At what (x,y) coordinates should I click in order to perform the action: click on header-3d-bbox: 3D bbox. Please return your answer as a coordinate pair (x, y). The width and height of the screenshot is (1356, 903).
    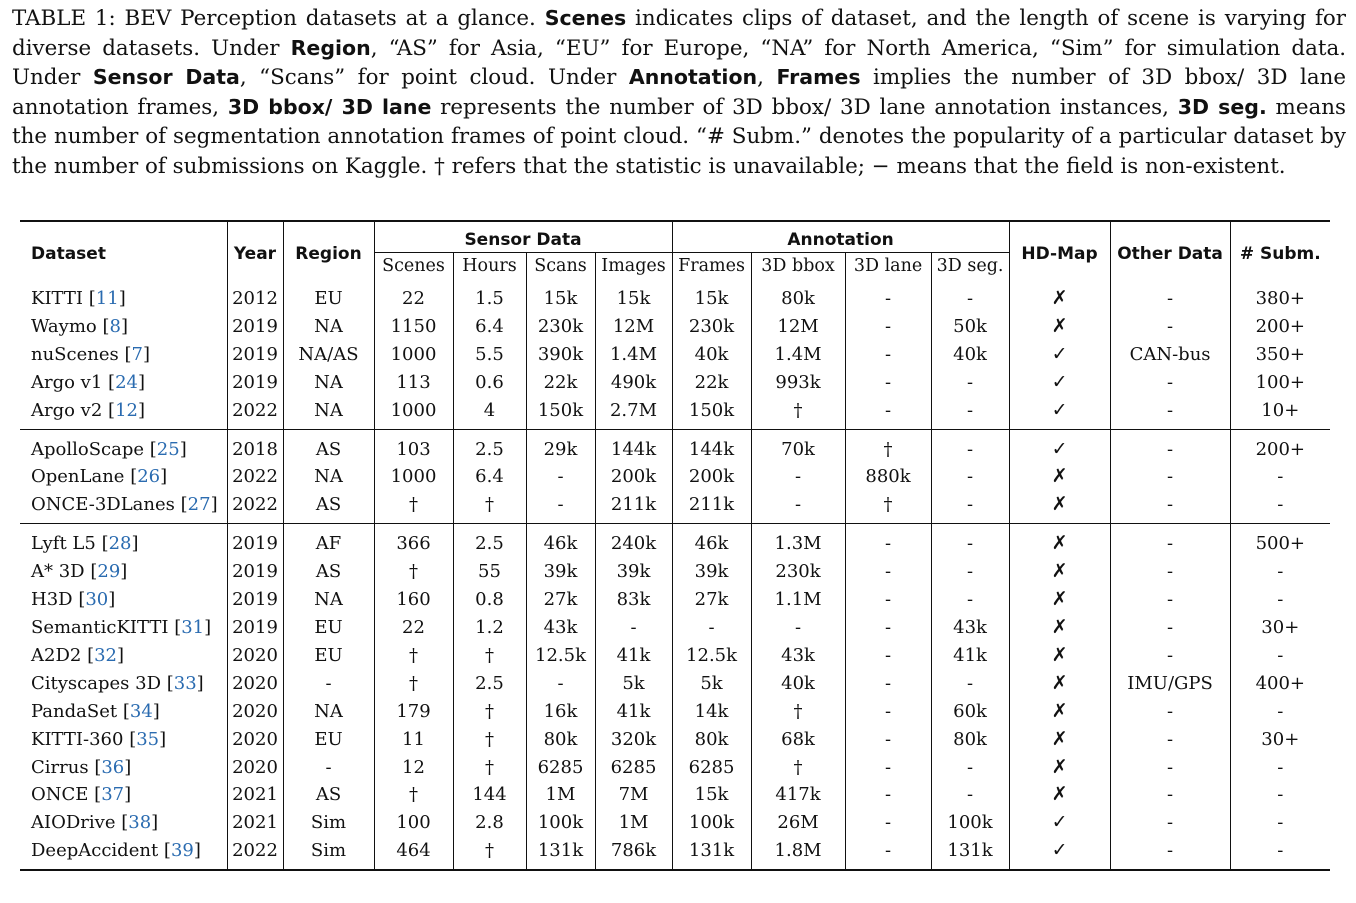
    Looking at the image, I should click on (798, 265).